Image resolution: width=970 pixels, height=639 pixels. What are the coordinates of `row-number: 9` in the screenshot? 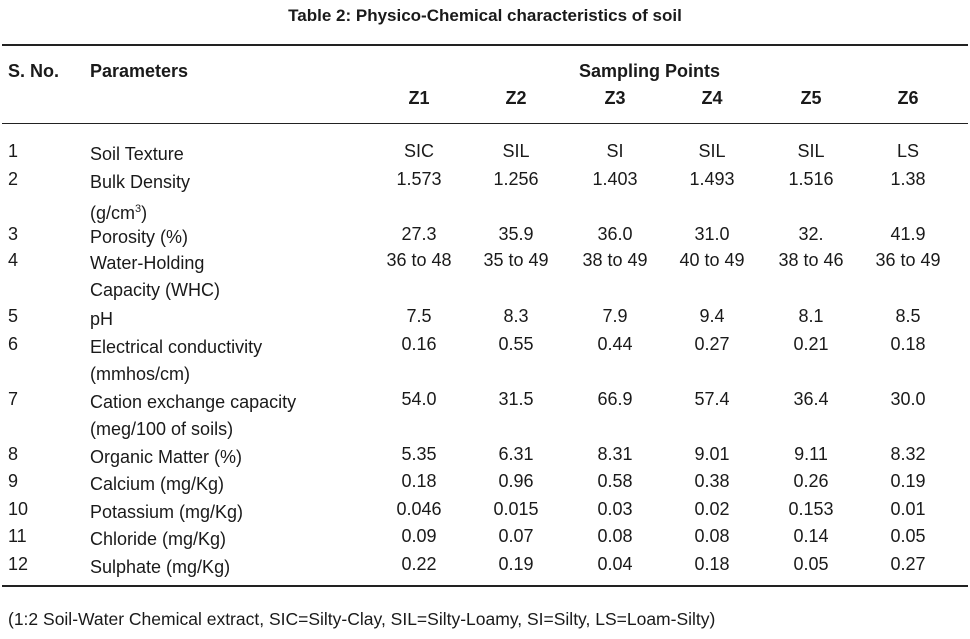 It's located at (13, 481).